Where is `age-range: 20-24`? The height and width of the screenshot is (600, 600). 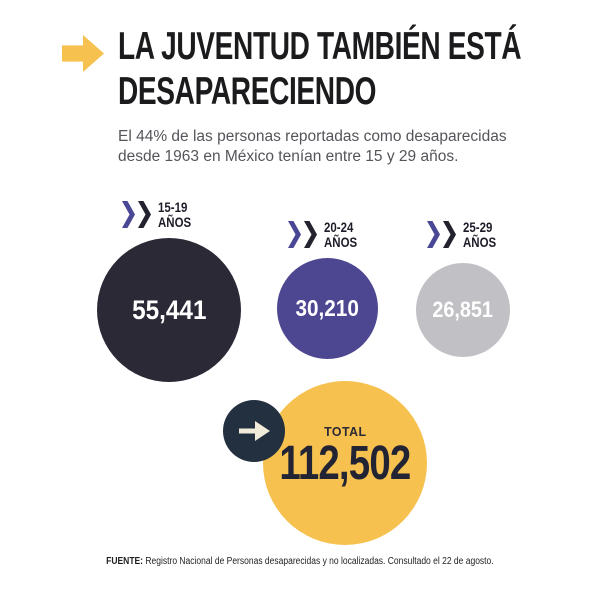 age-range: 20-24 is located at coordinates (339, 227).